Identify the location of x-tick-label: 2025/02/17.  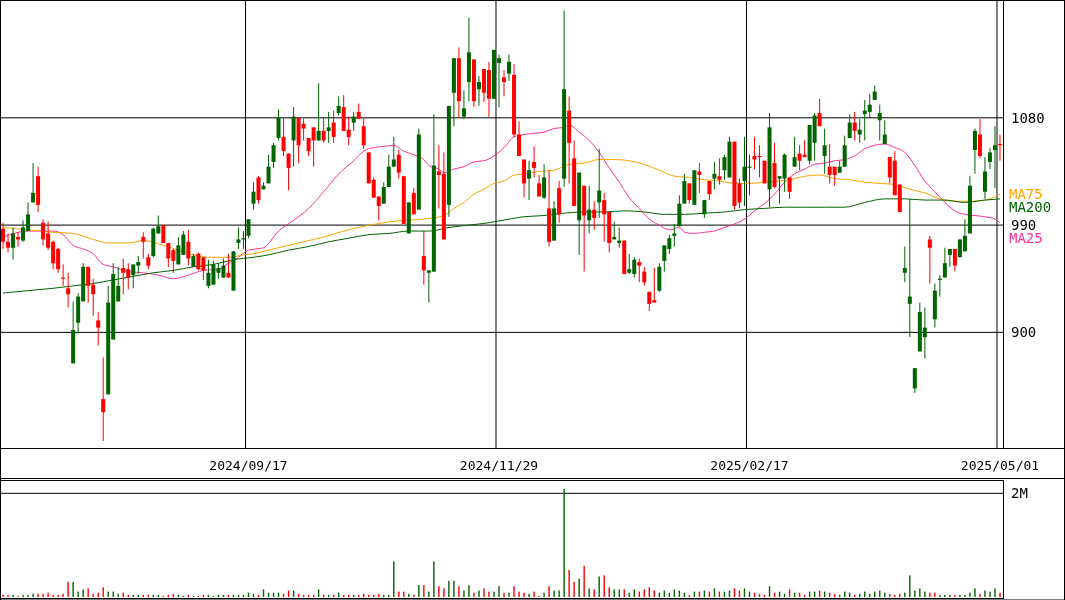
(749, 465).